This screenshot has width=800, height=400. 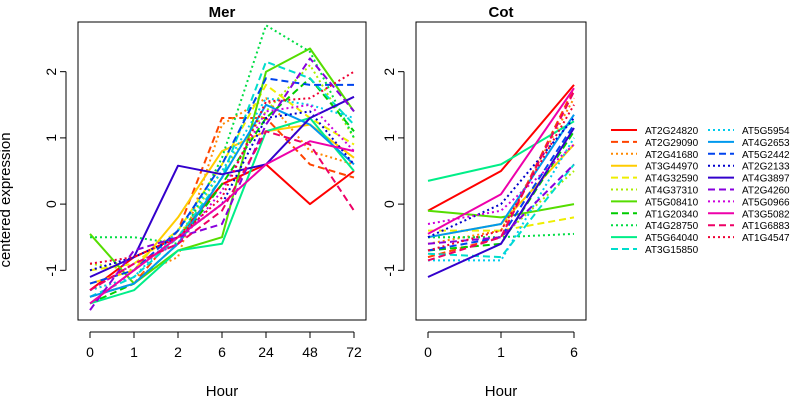 I want to click on series-line-cot-at5g2442, so click(x=501, y=188).